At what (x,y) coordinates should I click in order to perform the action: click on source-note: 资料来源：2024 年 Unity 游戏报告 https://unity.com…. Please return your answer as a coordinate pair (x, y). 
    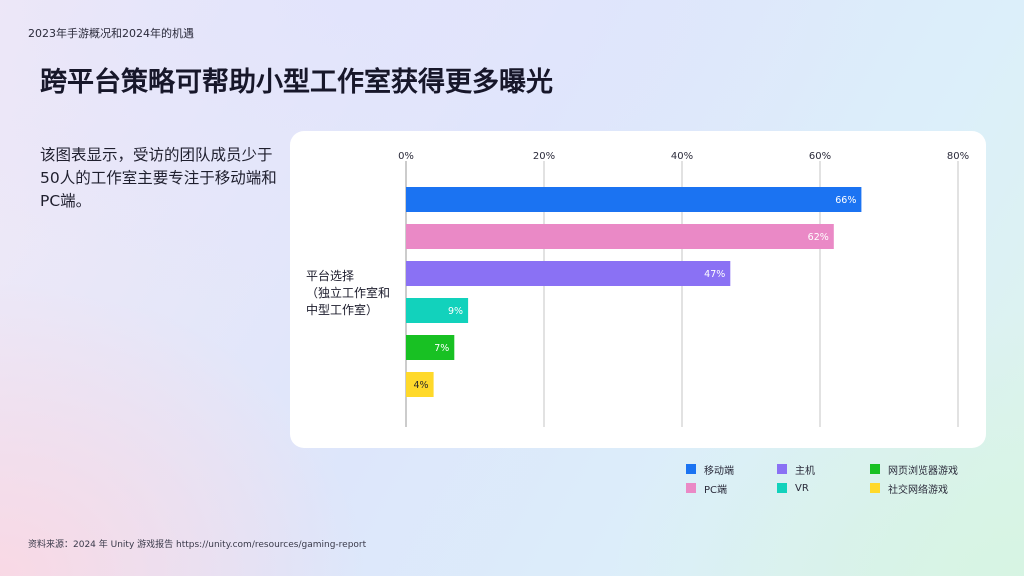
    Looking at the image, I should click on (197, 545).